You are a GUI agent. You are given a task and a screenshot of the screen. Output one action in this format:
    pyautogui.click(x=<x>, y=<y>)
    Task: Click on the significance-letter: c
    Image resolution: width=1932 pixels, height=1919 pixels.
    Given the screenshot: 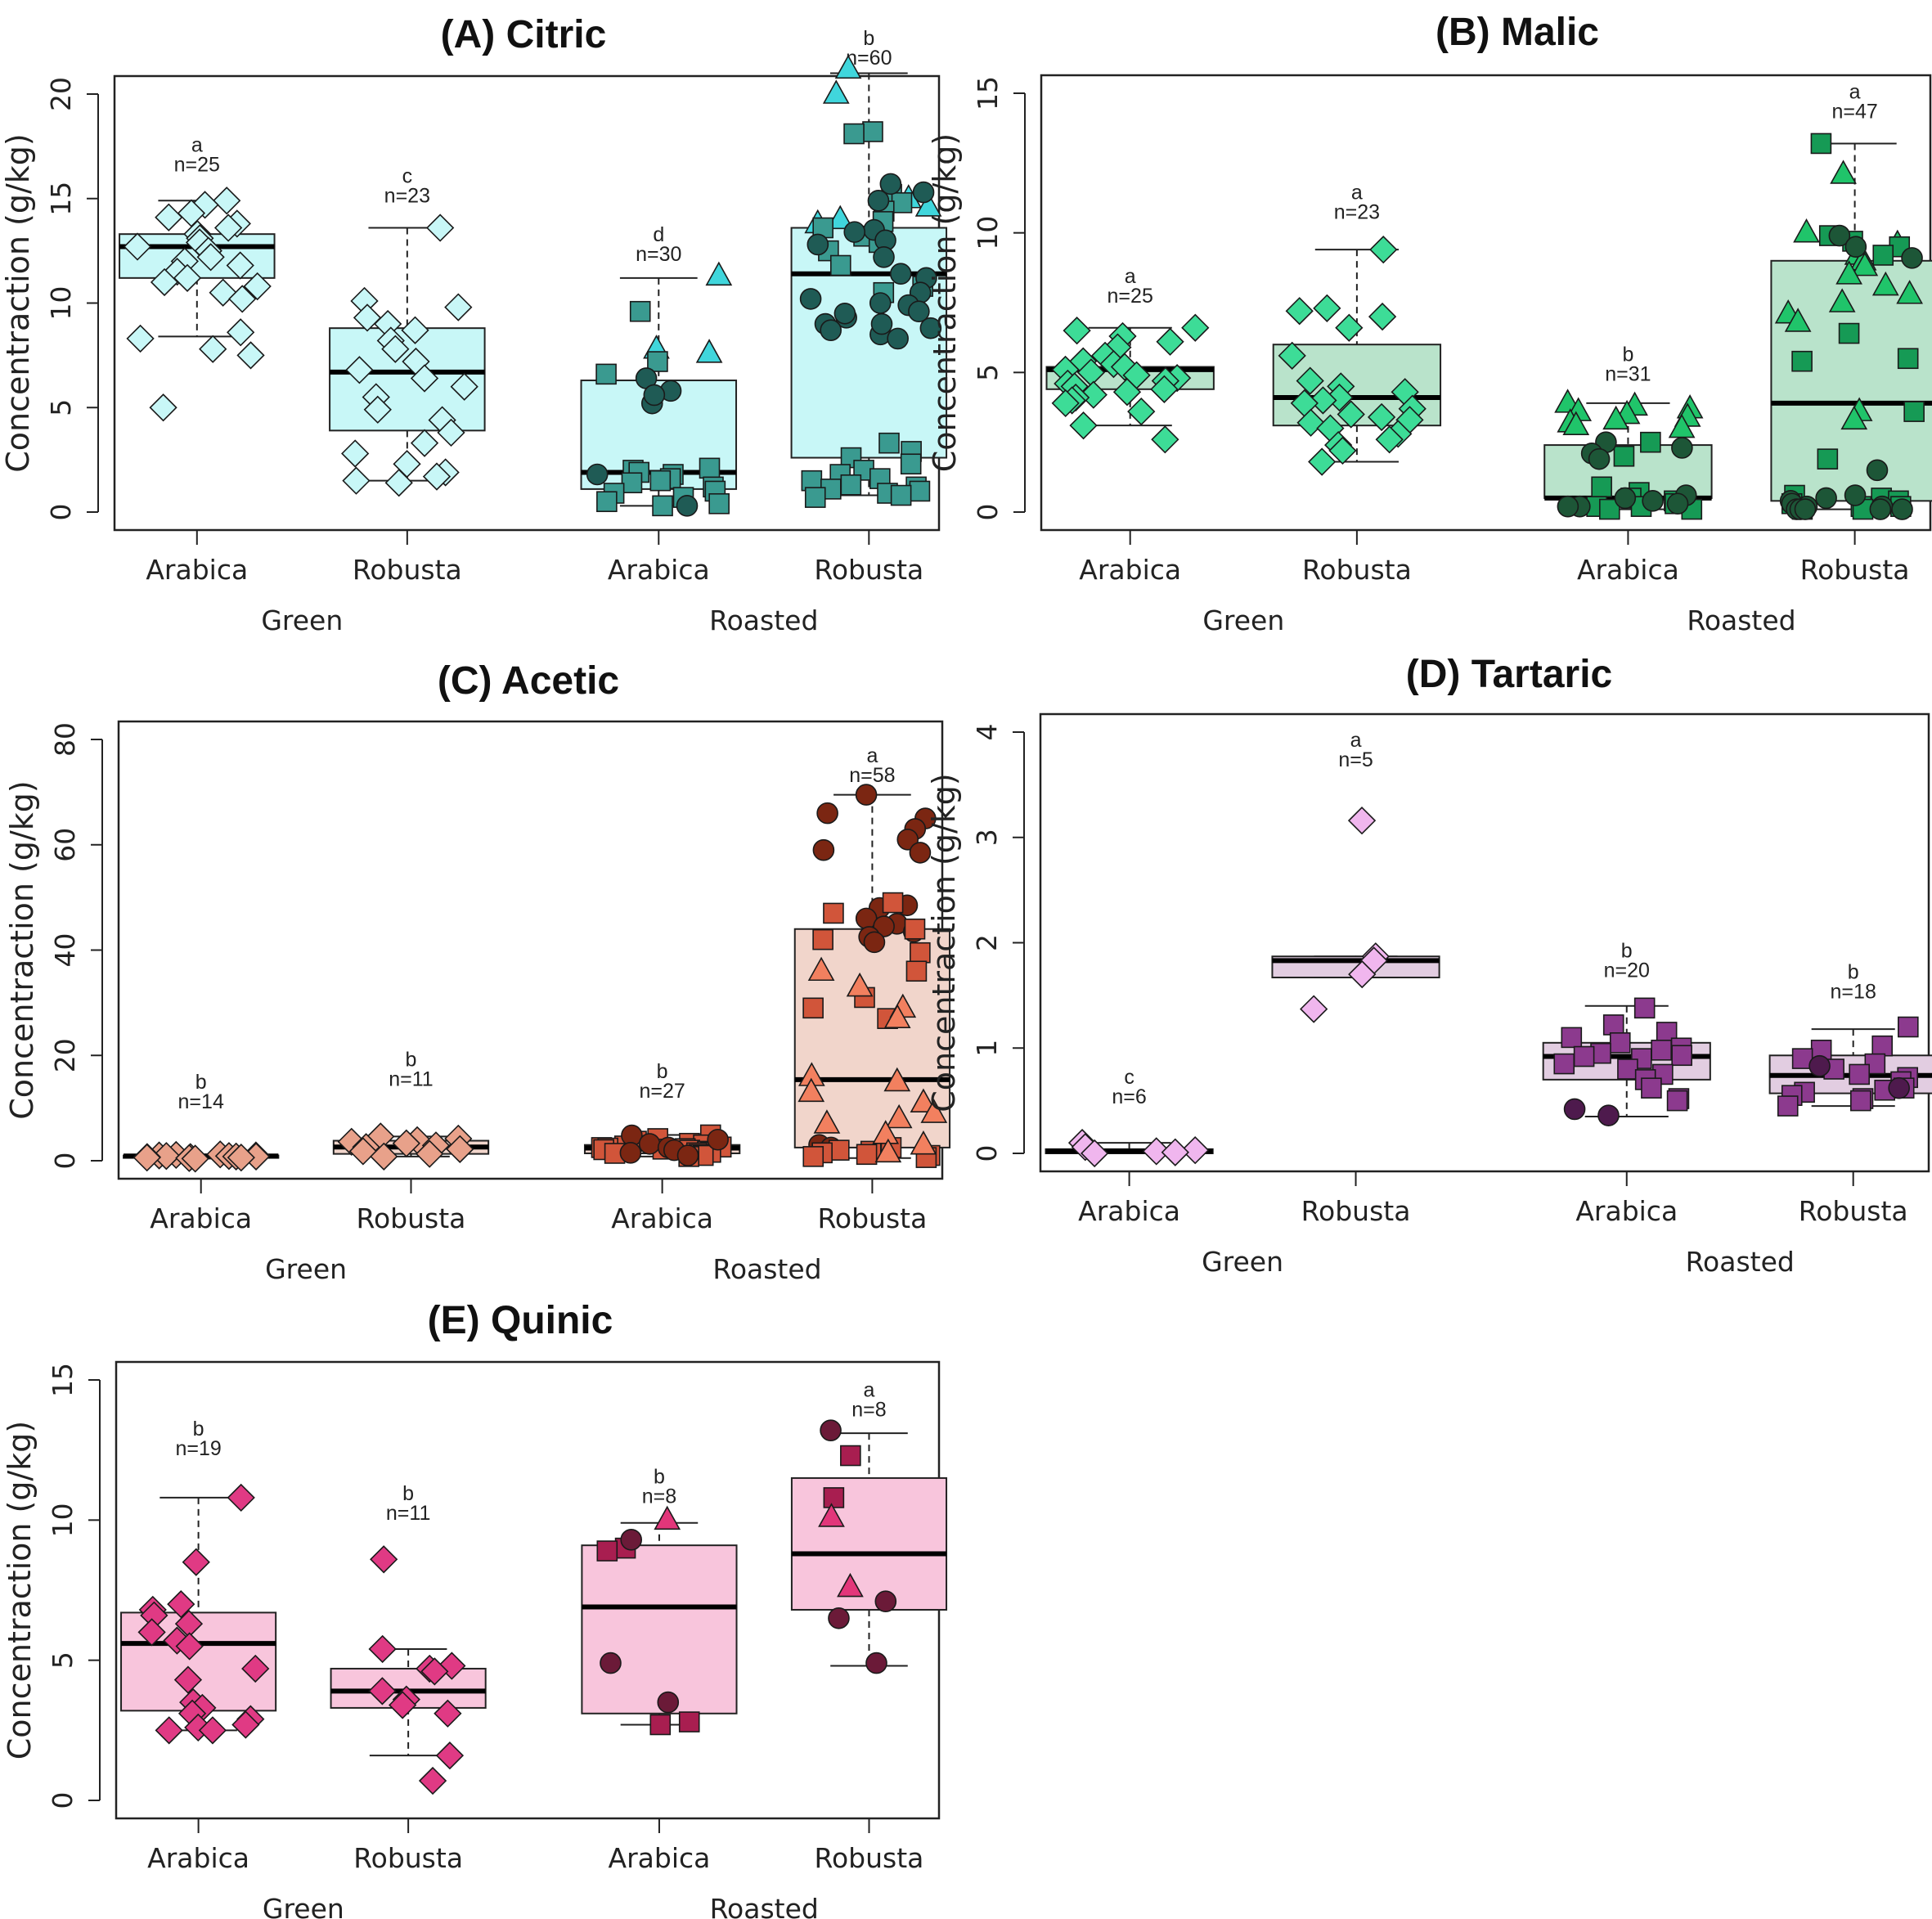 What is the action you would take?
    pyautogui.click(x=408, y=176)
    